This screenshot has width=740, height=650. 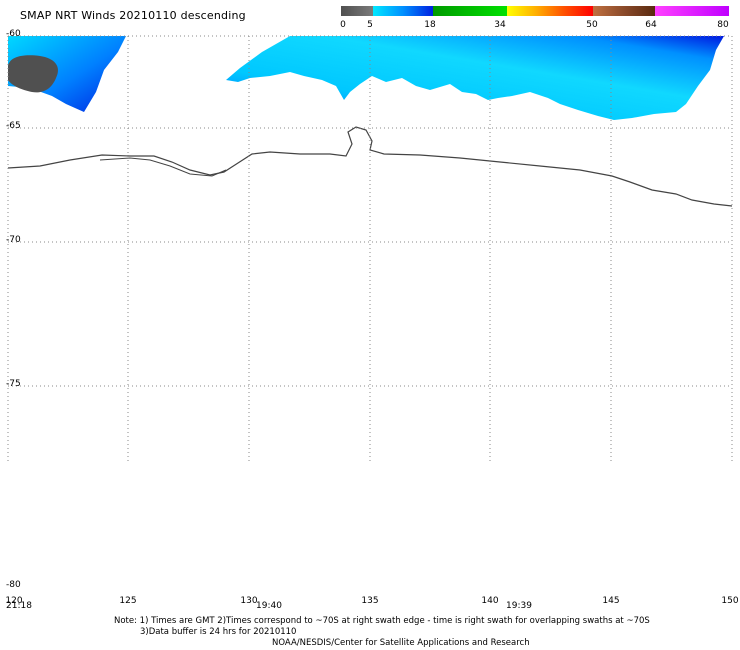 I want to click on colorbar-label: 80, so click(x=723, y=25).